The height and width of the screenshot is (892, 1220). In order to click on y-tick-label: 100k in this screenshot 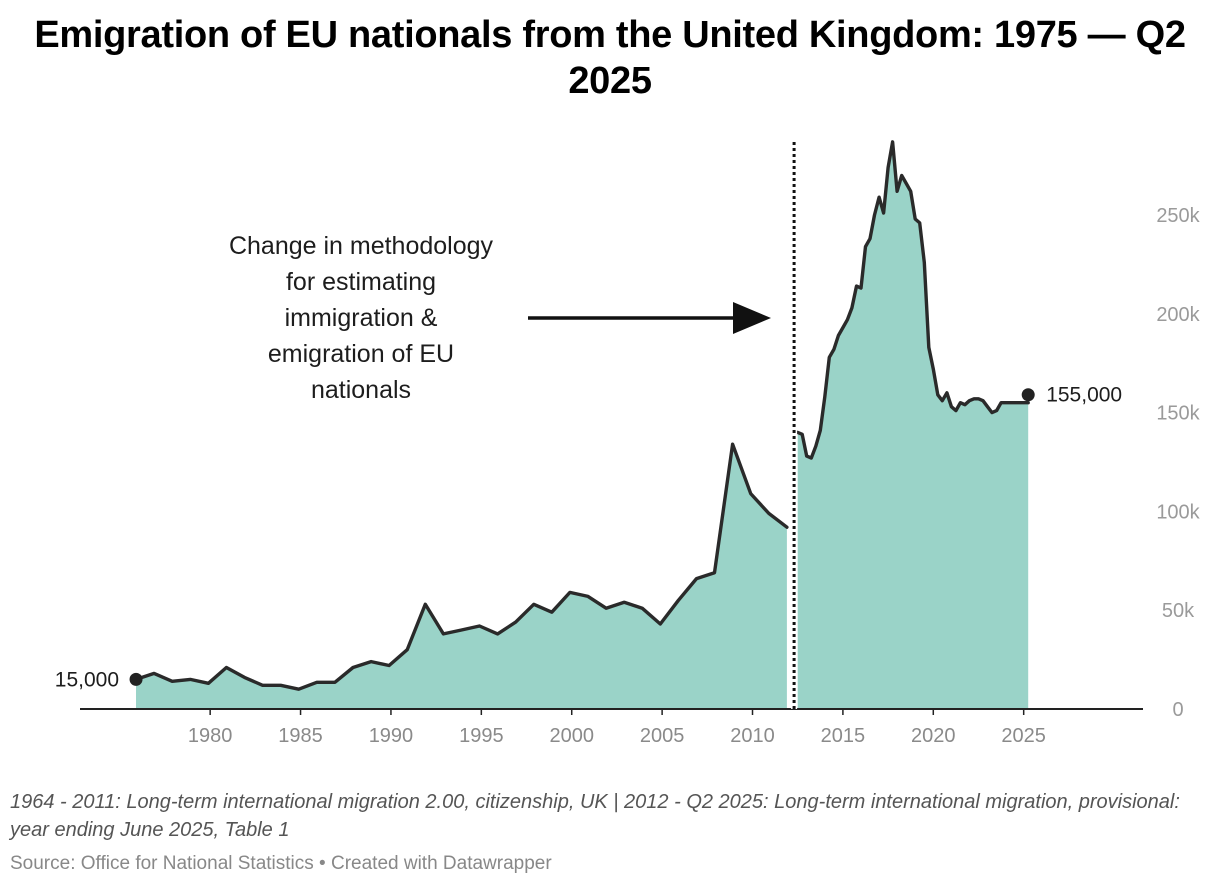, I will do `click(1178, 512)`.